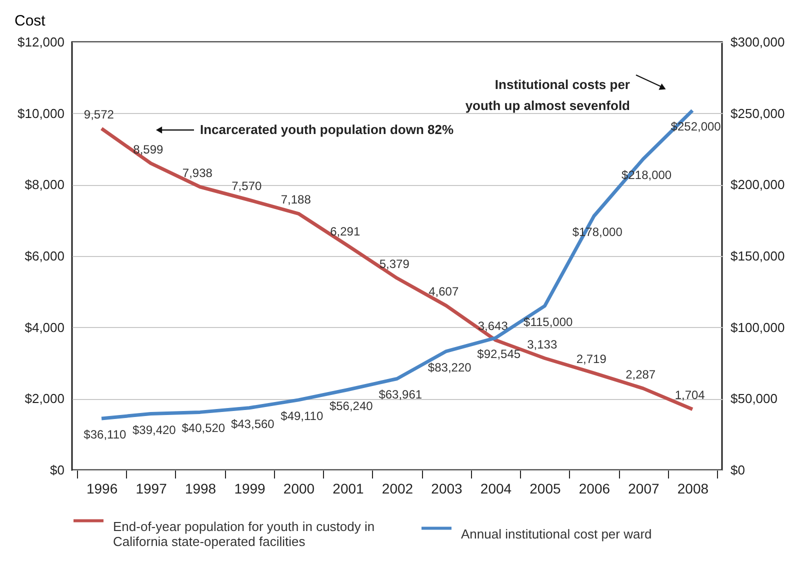 The image size is (797, 574). What do you see at coordinates (299, 488) in the screenshot?
I see `x-tick-label: 2000` at bounding box center [299, 488].